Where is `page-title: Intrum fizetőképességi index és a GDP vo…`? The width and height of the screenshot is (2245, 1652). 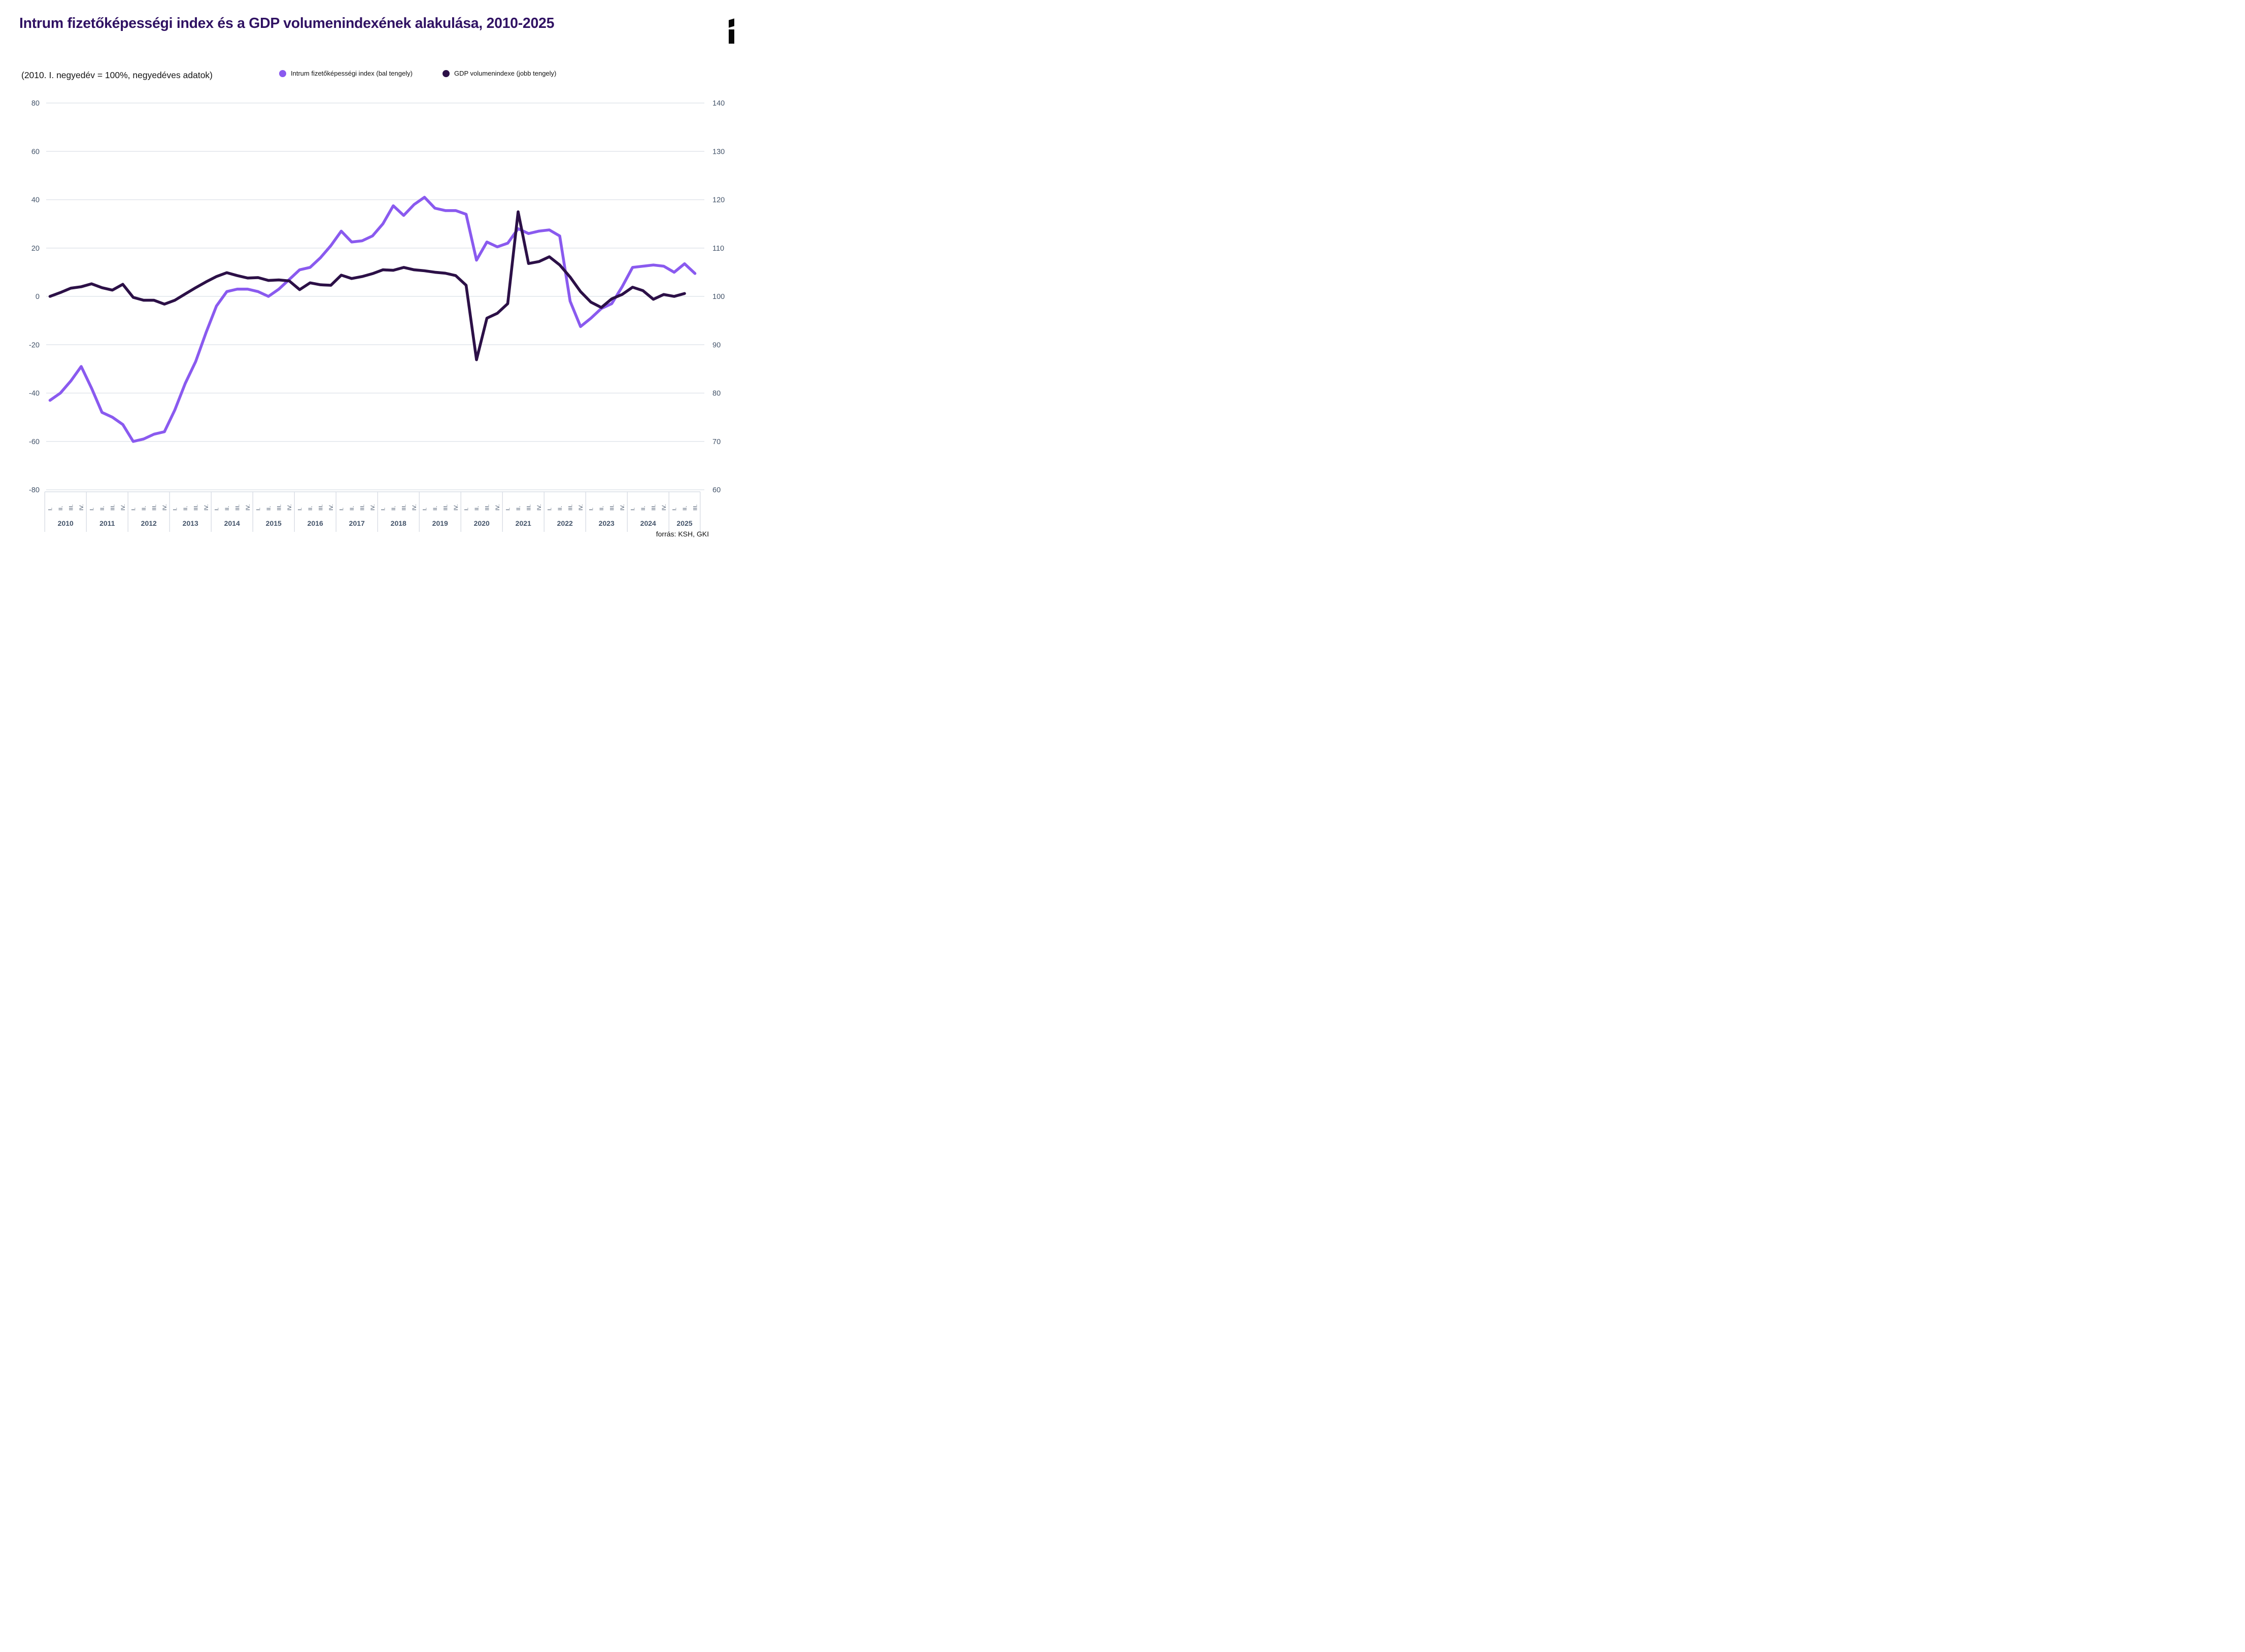
page-title: Intrum fizetőképességi index és a GDP vo… is located at coordinates (287, 23).